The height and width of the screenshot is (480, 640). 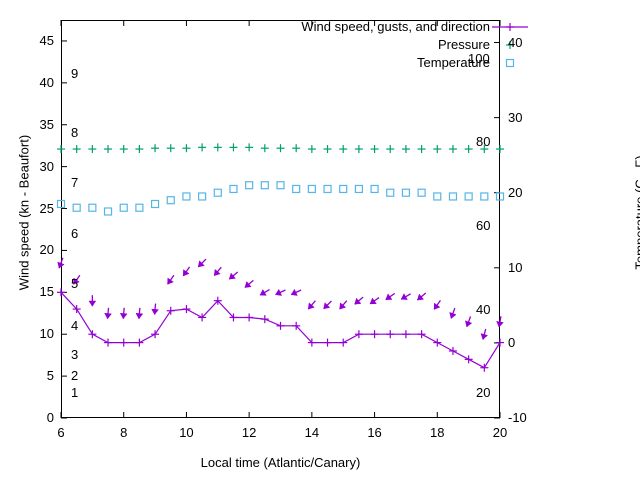 What do you see at coordinates (75, 325) in the screenshot?
I see `beaufort-label-4: 4` at bounding box center [75, 325].